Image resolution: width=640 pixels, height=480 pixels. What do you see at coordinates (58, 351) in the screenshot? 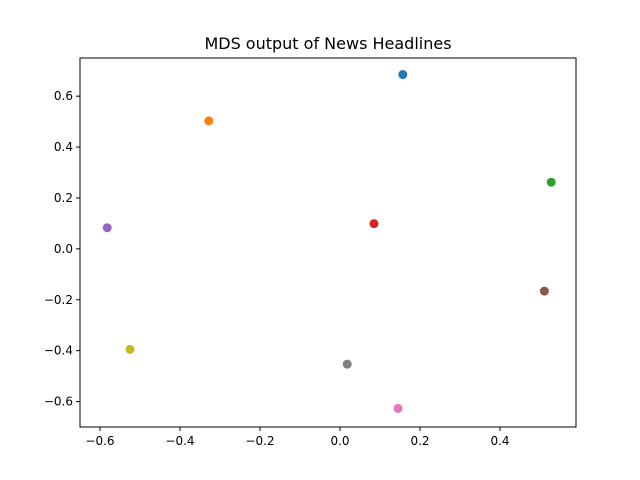
I see `y-tick-label: −0.4` at bounding box center [58, 351].